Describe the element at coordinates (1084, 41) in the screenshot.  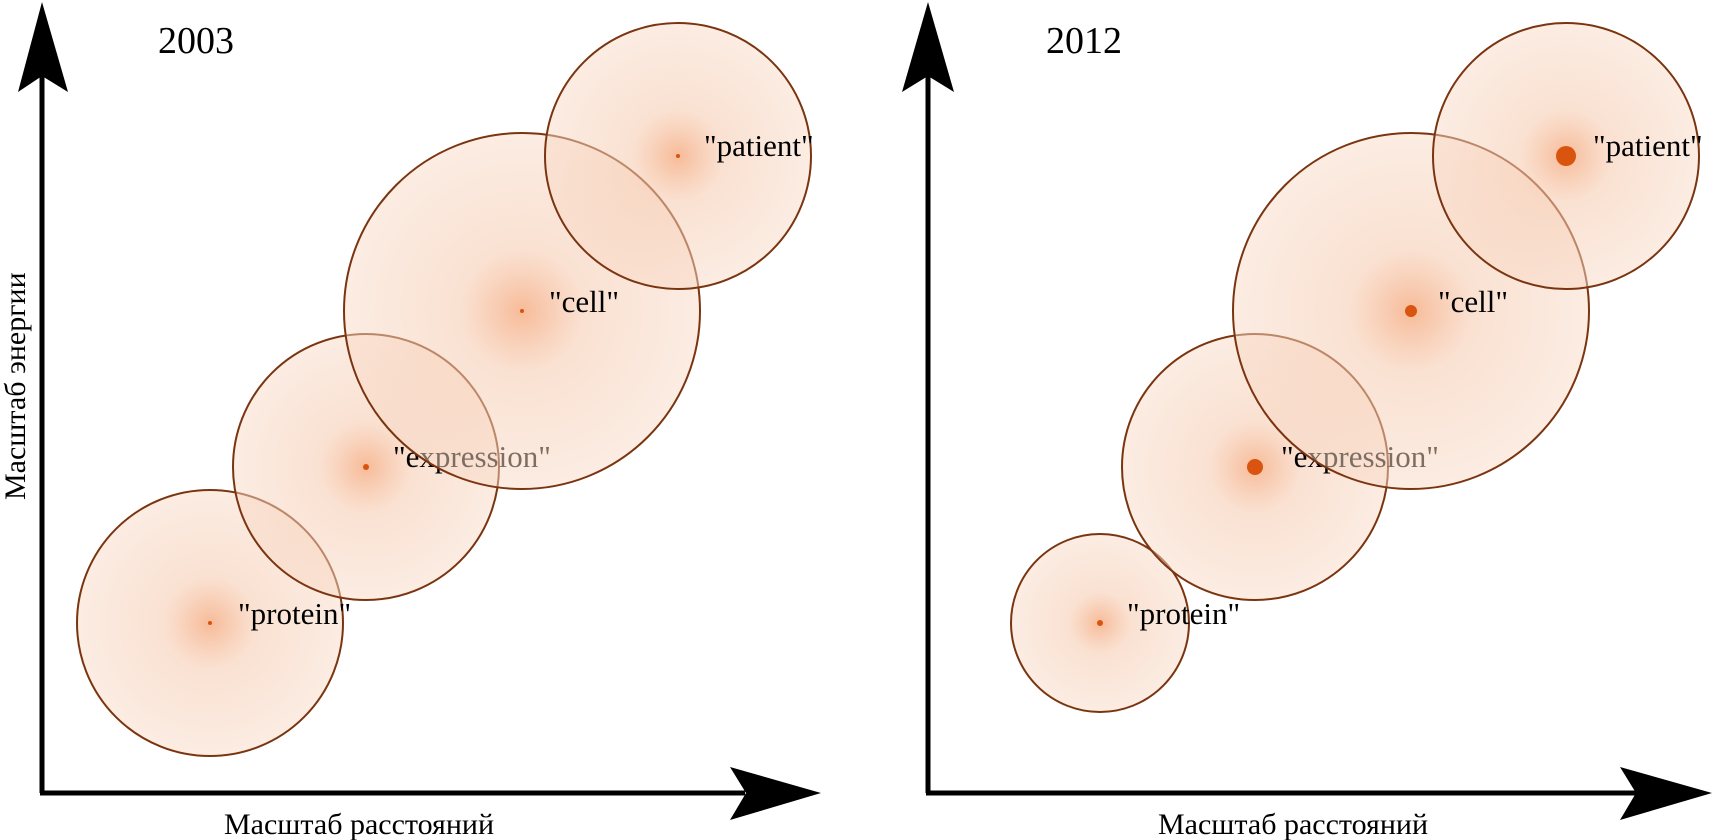
I see `panel-title: 2012` at that location.